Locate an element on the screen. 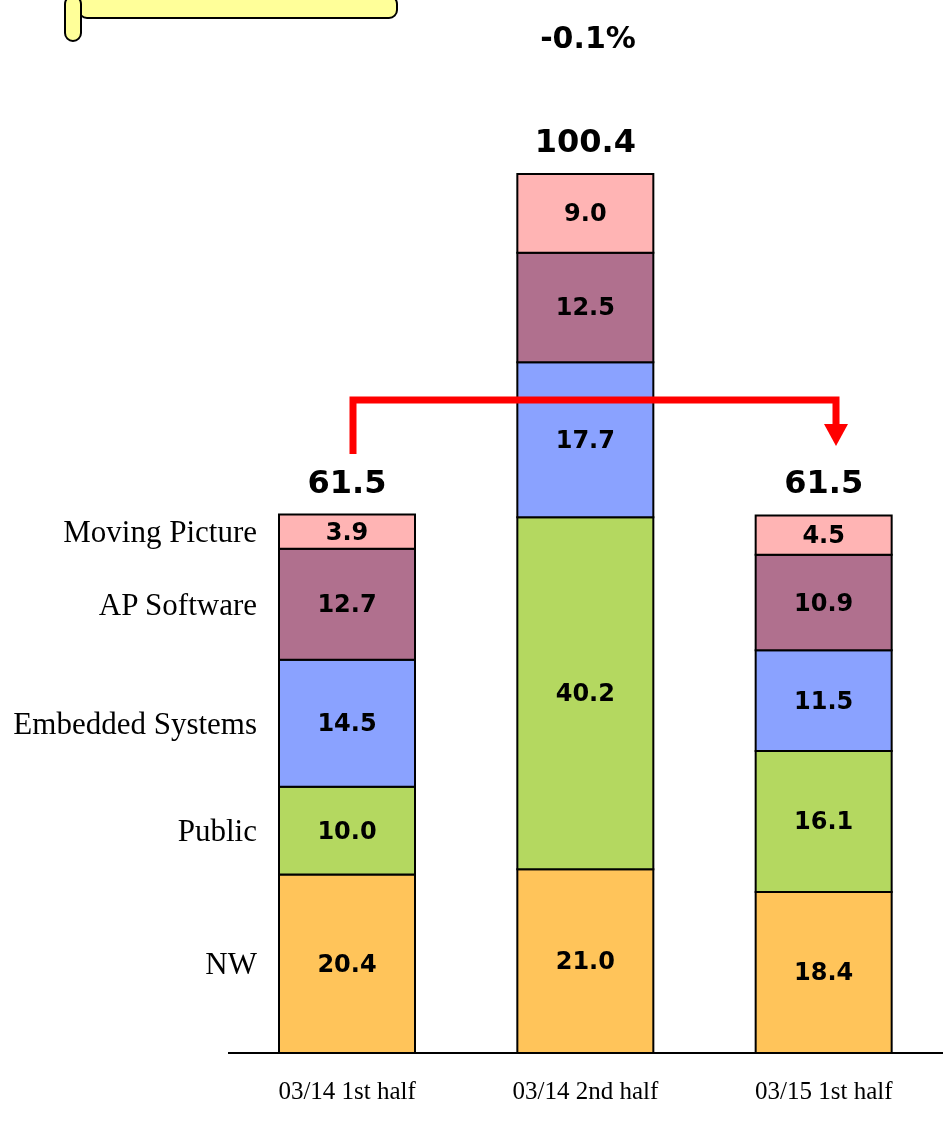 The image size is (951, 1125). data-label: 12.5 is located at coordinates (585, 307).